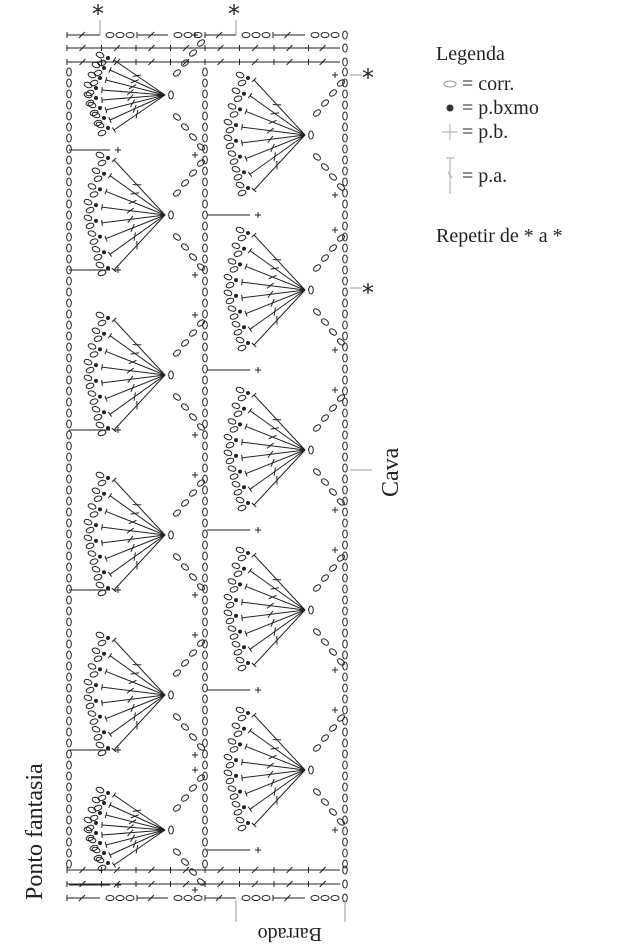  Describe the element at coordinates (500, 176) in the screenshot. I see `legend-item-double-crochet: = p.a.` at that location.